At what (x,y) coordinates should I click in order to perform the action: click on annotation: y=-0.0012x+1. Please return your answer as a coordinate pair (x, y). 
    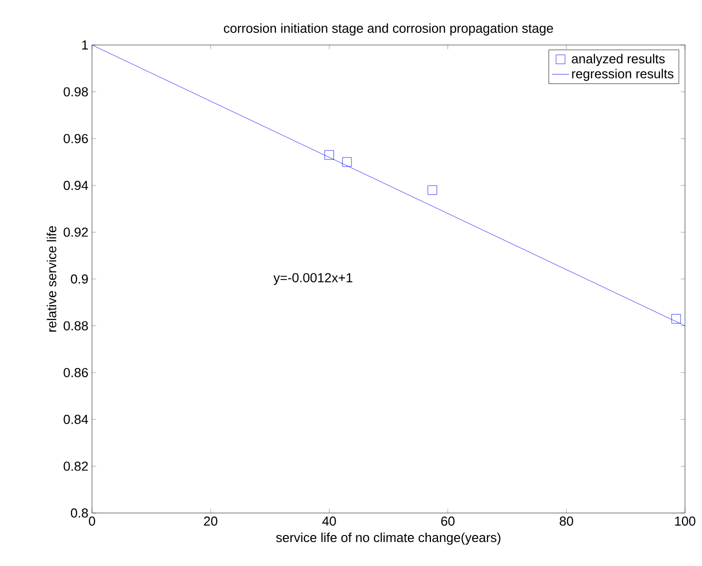
    Looking at the image, I should click on (312, 279).